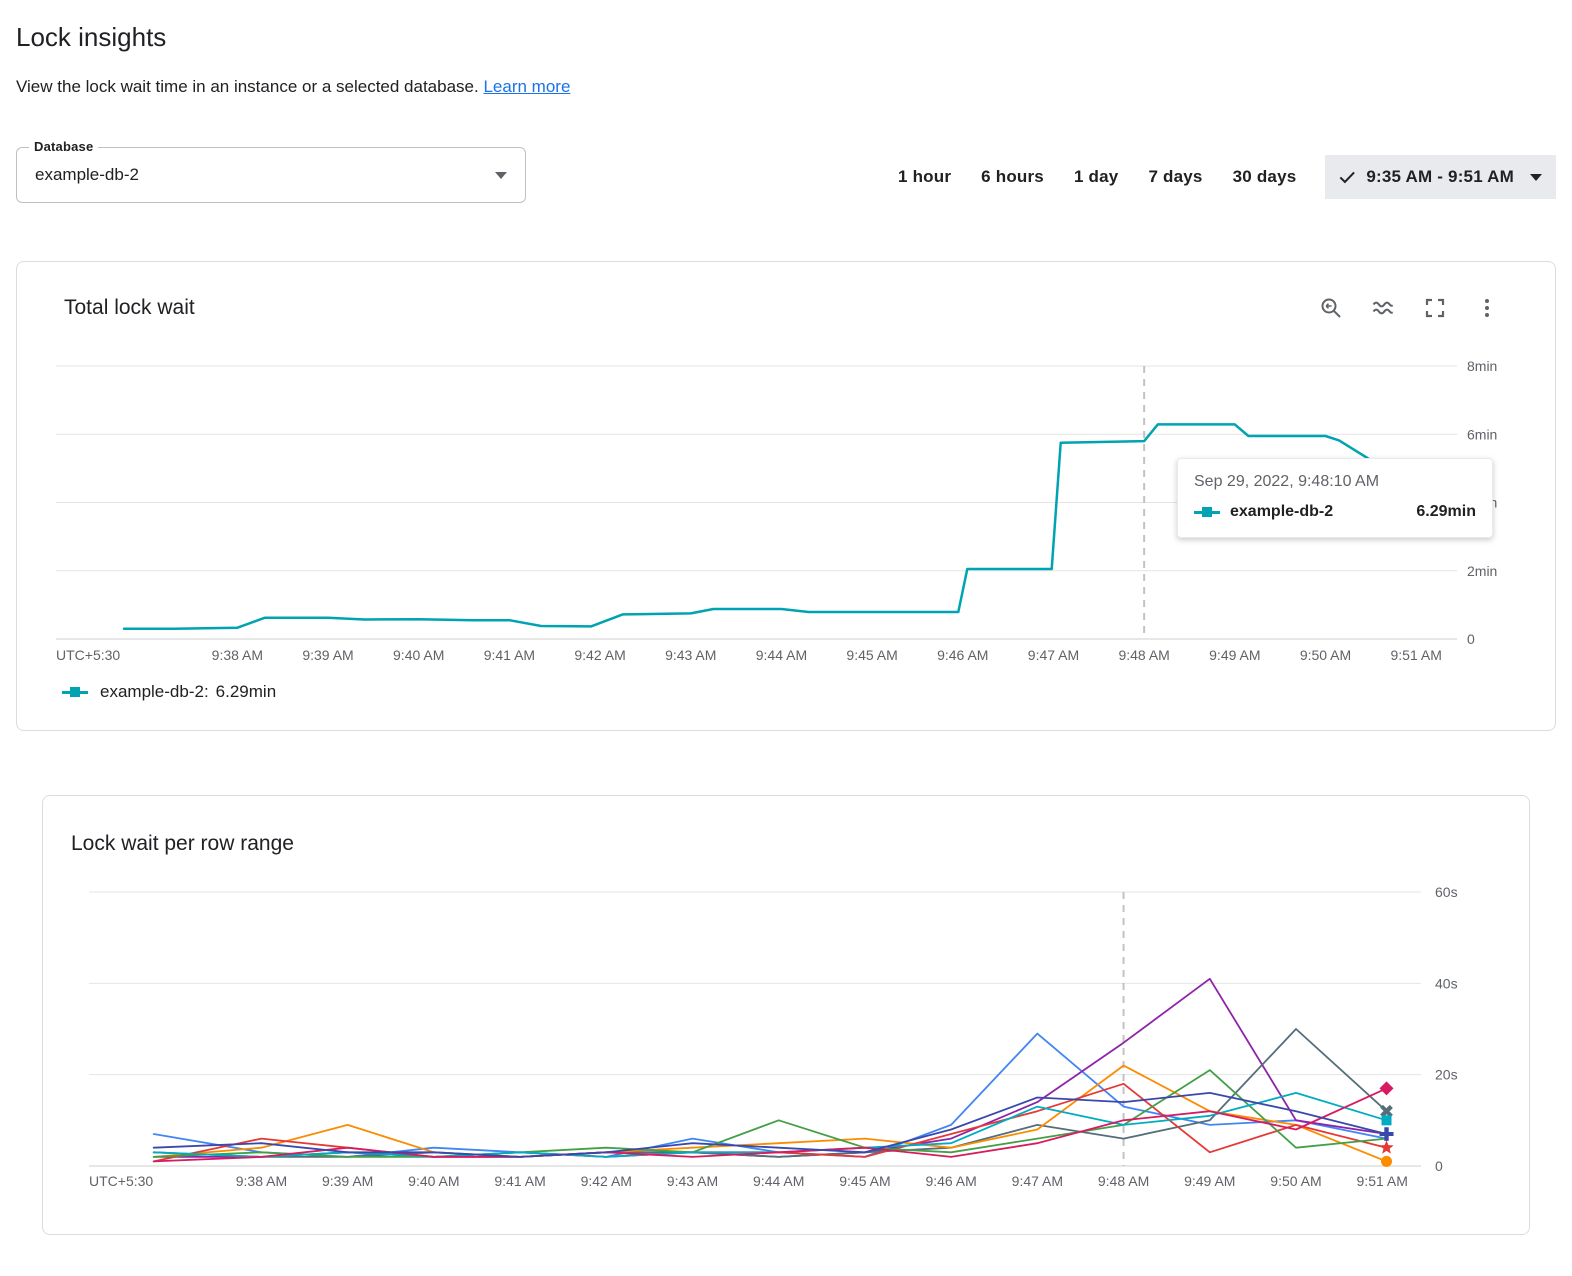  I want to click on chart-toolbar, so click(1409, 308).